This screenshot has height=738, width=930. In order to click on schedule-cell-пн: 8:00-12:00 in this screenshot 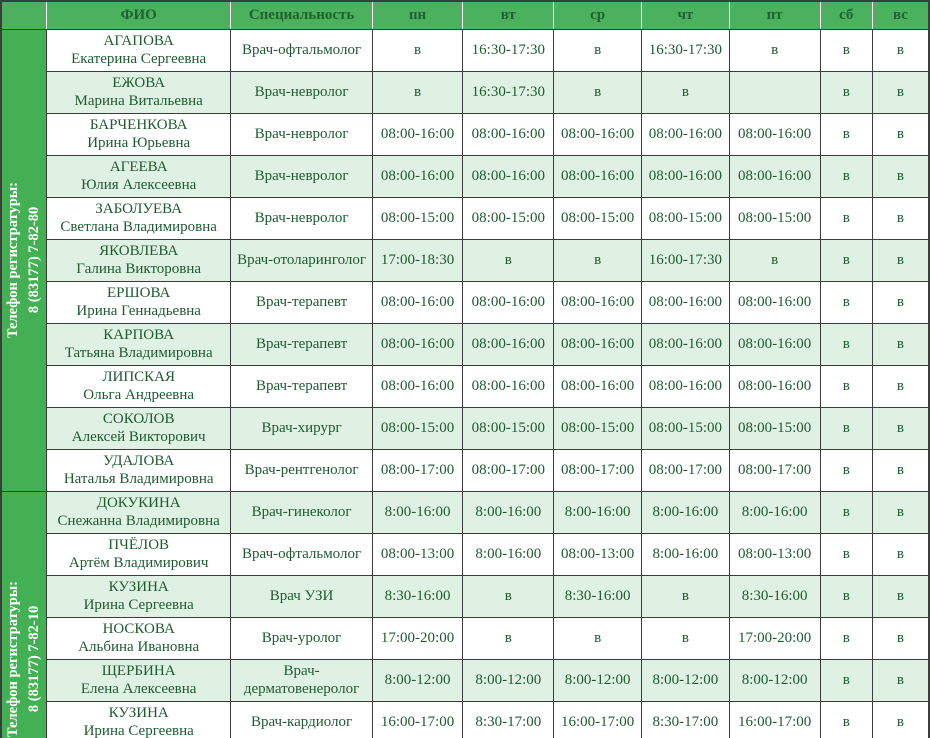, I will do `click(417, 680)`.